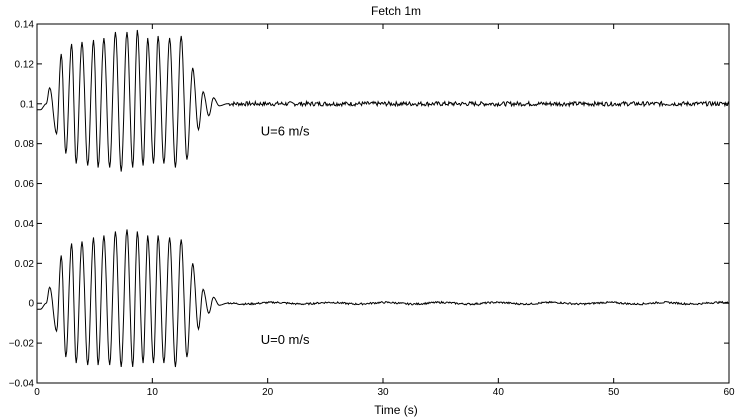 The height and width of the screenshot is (418, 737). What do you see at coordinates (25, 264) in the screenshot?
I see `y-tick-label: 0.02` at bounding box center [25, 264].